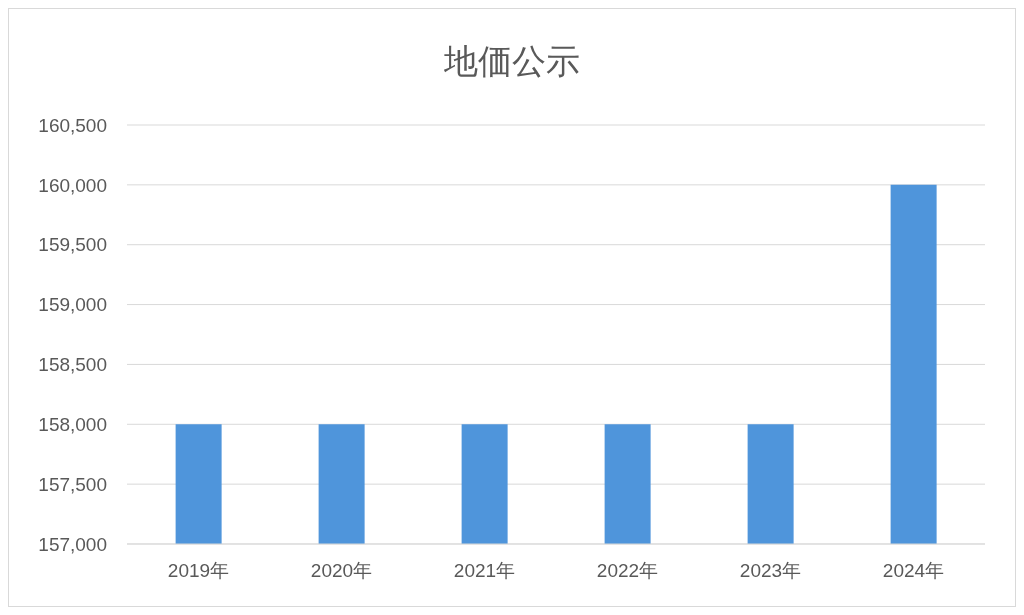 The height and width of the screenshot is (615, 1024). Describe the element at coordinates (72, 544) in the screenshot. I see `y-tick-label: 157,000` at that location.